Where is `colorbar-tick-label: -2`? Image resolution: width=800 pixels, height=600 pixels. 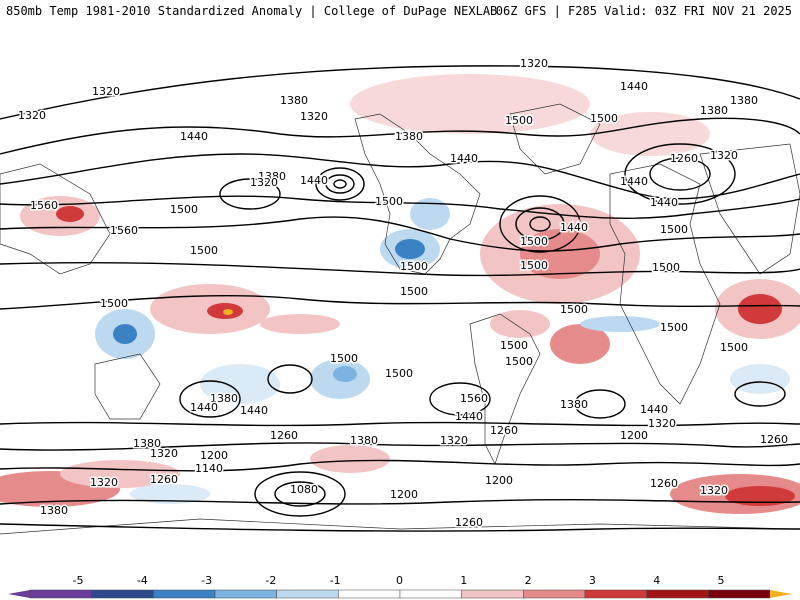
colorbar-tick-label: -2 is located at coordinates (270, 580).